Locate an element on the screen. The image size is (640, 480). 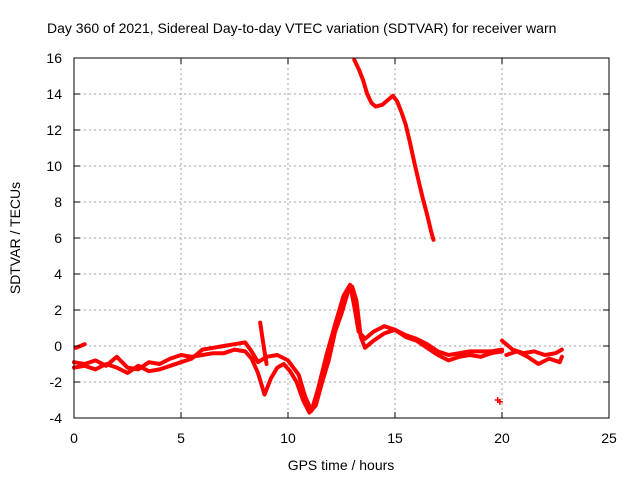
series-sat-track-g is located at coordinates (534, 357).